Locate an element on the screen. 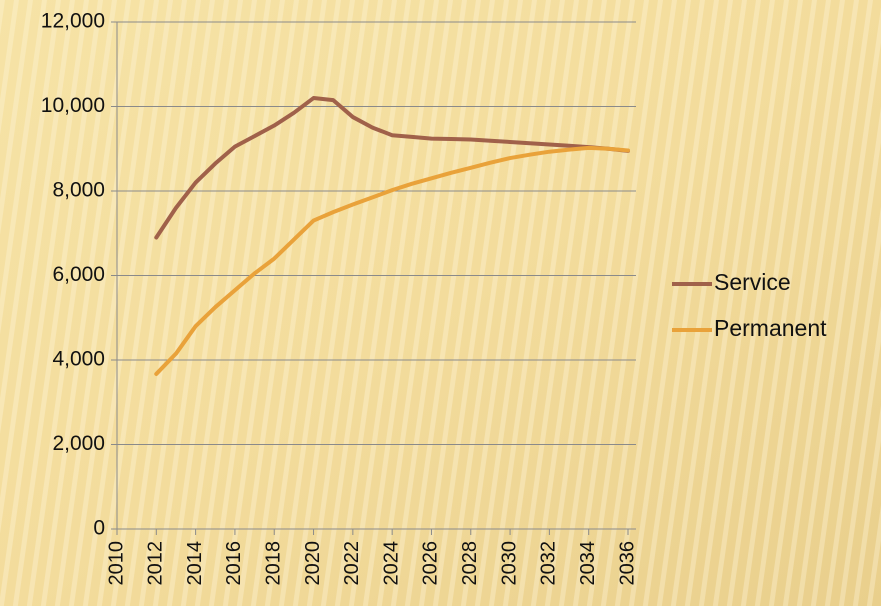 The width and height of the screenshot is (881, 606). x-tick-label: 2028 is located at coordinates (470, 563).